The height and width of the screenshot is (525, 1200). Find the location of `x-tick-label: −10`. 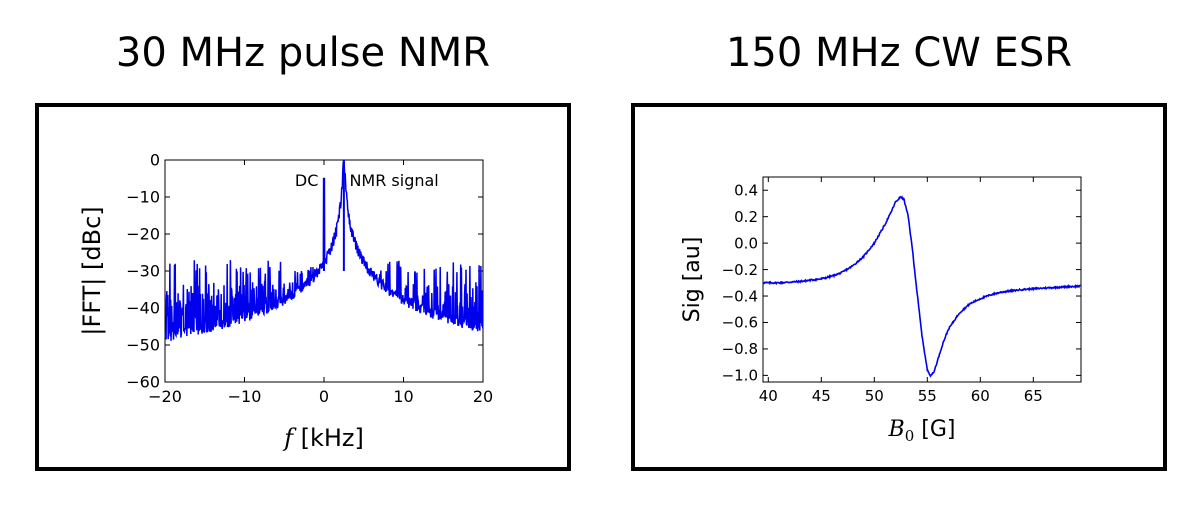

x-tick-label: −10 is located at coordinates (245, 396).